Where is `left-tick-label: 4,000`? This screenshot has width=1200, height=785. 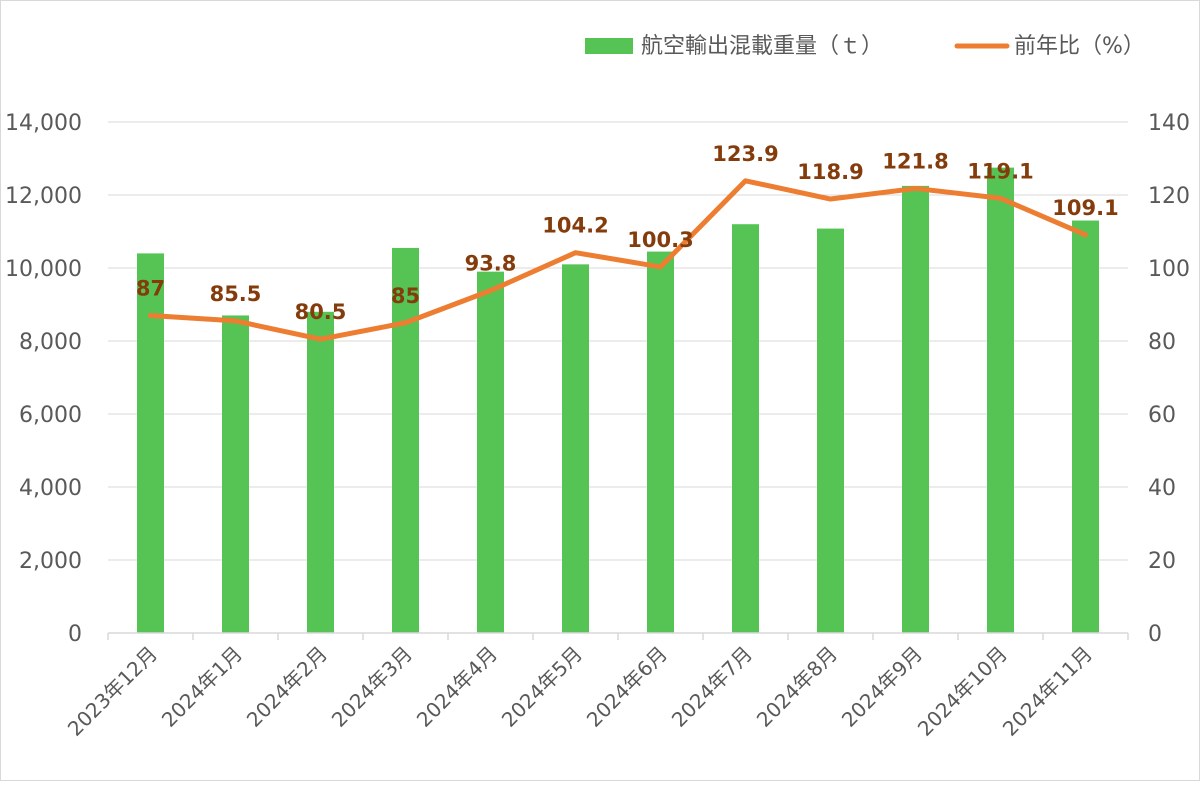 left-tick-label: 4,000 is located at coordinates (50, 488).